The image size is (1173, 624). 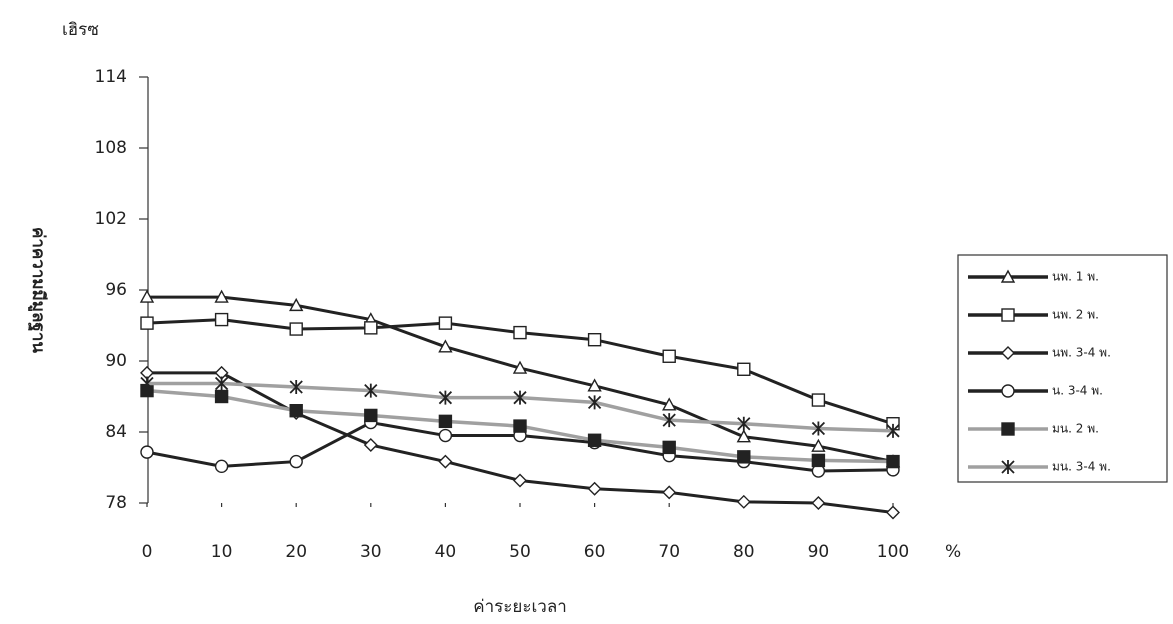 I want to click on legend-label: มน. 3-4 พ., so click(x=1081, y=467).